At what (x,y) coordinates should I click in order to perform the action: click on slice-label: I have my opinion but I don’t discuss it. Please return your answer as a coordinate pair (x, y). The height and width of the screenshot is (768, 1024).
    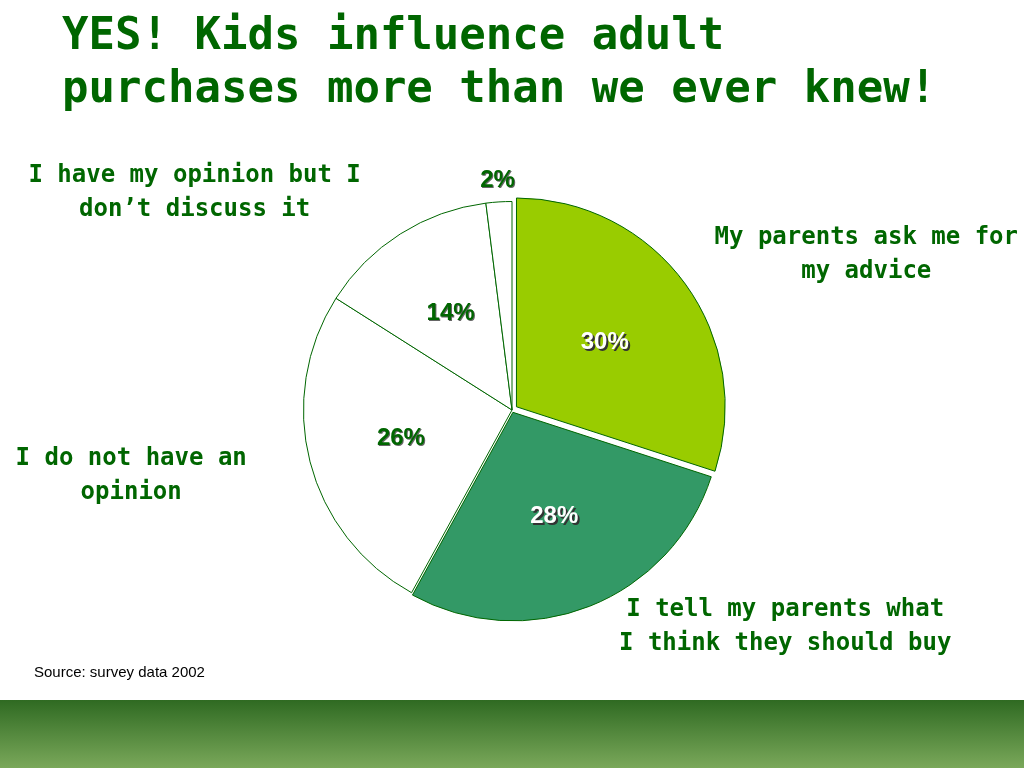
    Looking at the image, I should click on (194, 191).